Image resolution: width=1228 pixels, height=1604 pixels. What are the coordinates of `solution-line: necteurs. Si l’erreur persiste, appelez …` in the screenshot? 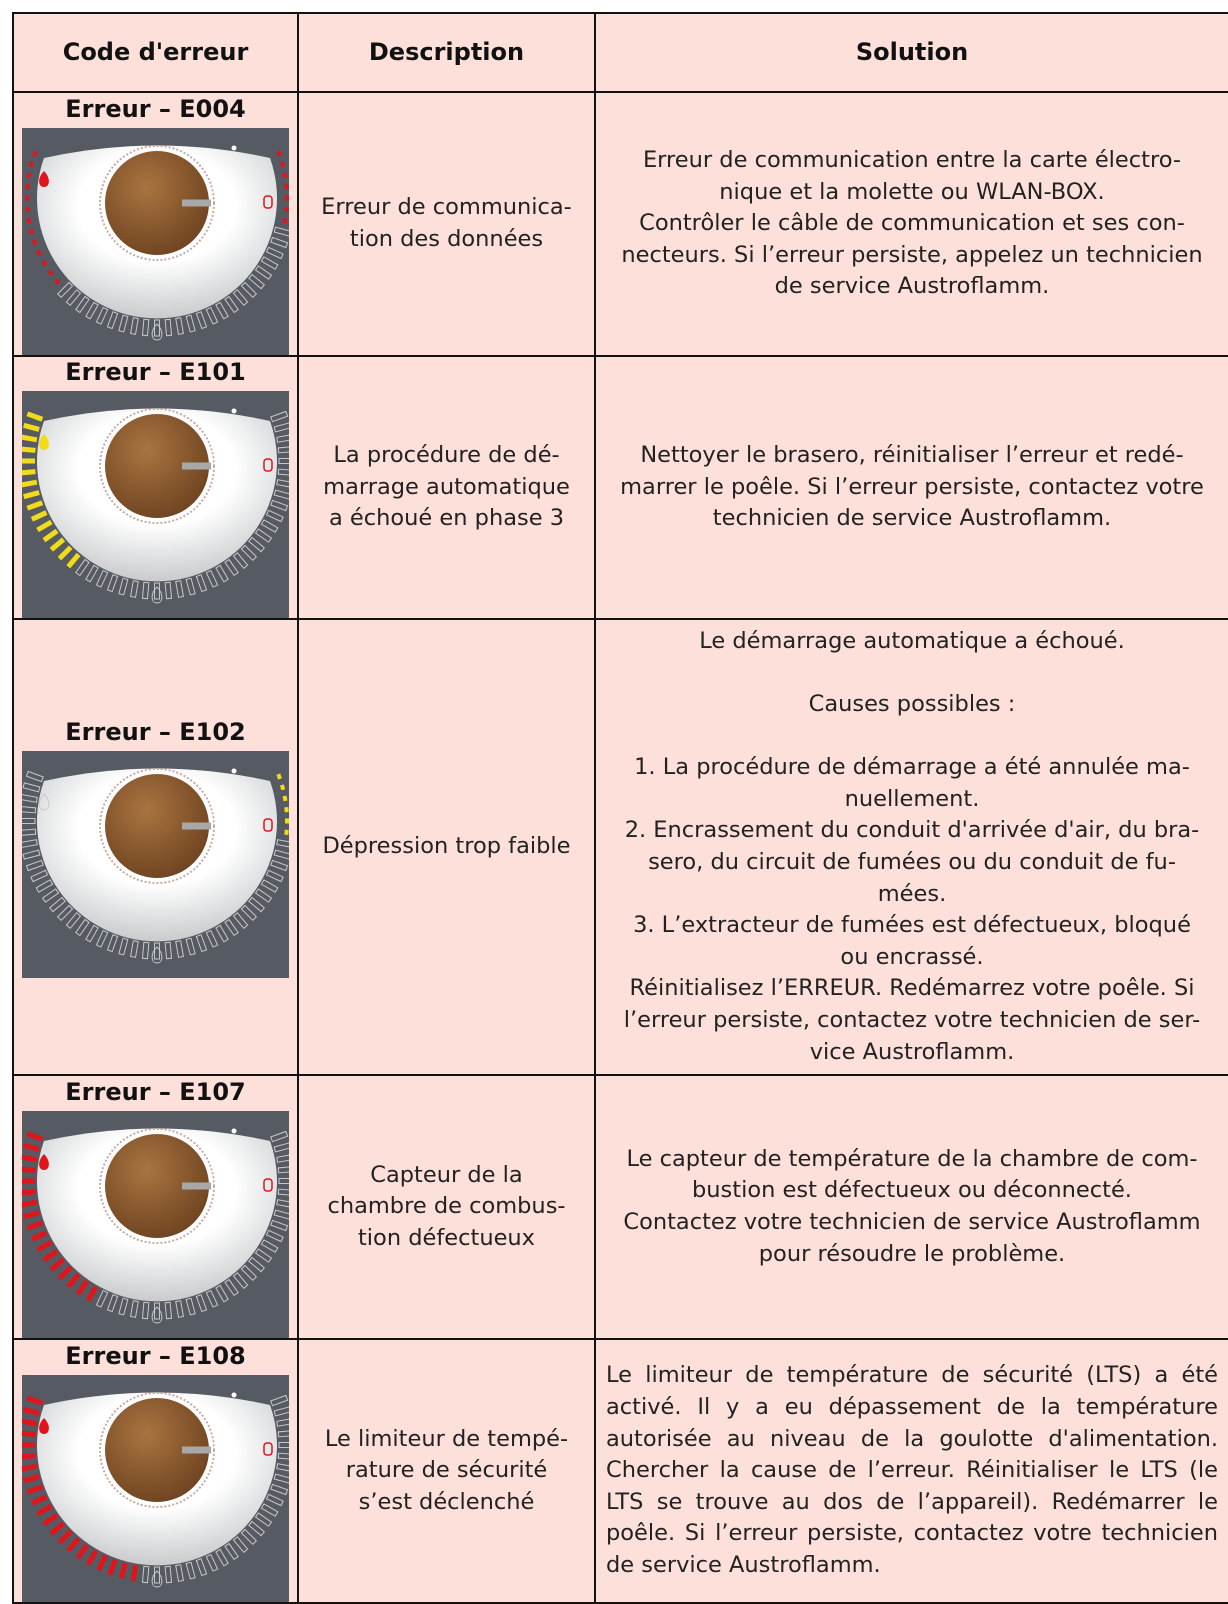 It's located at (912, 254).